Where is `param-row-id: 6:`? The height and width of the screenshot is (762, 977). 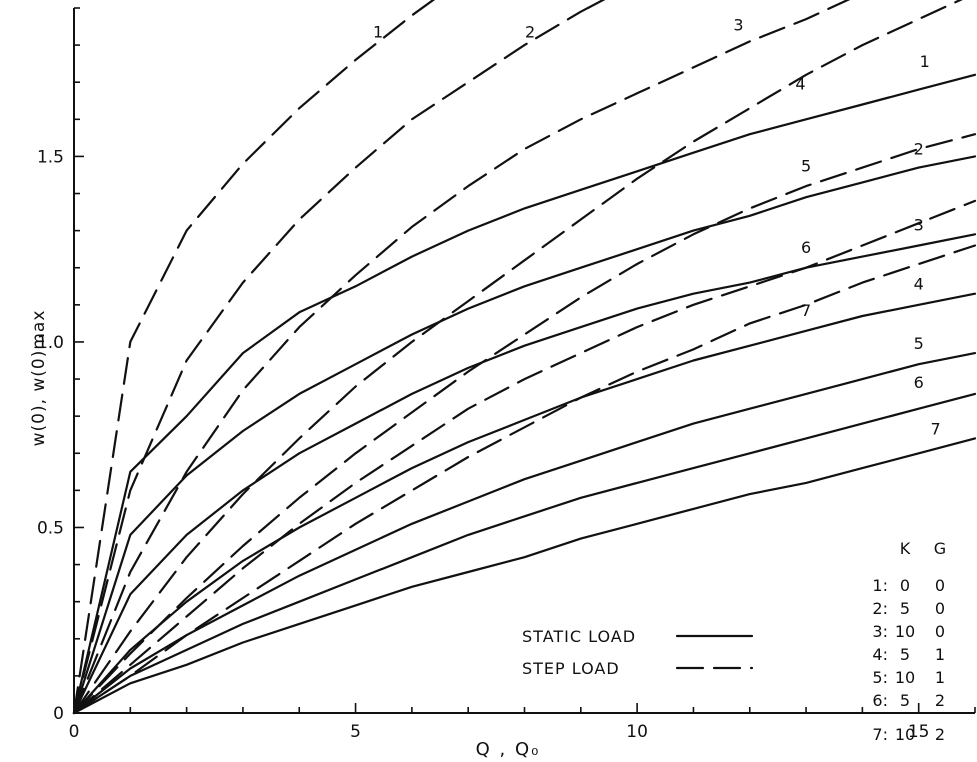 param-row-id: 6: is located at coordinates (880, 700).